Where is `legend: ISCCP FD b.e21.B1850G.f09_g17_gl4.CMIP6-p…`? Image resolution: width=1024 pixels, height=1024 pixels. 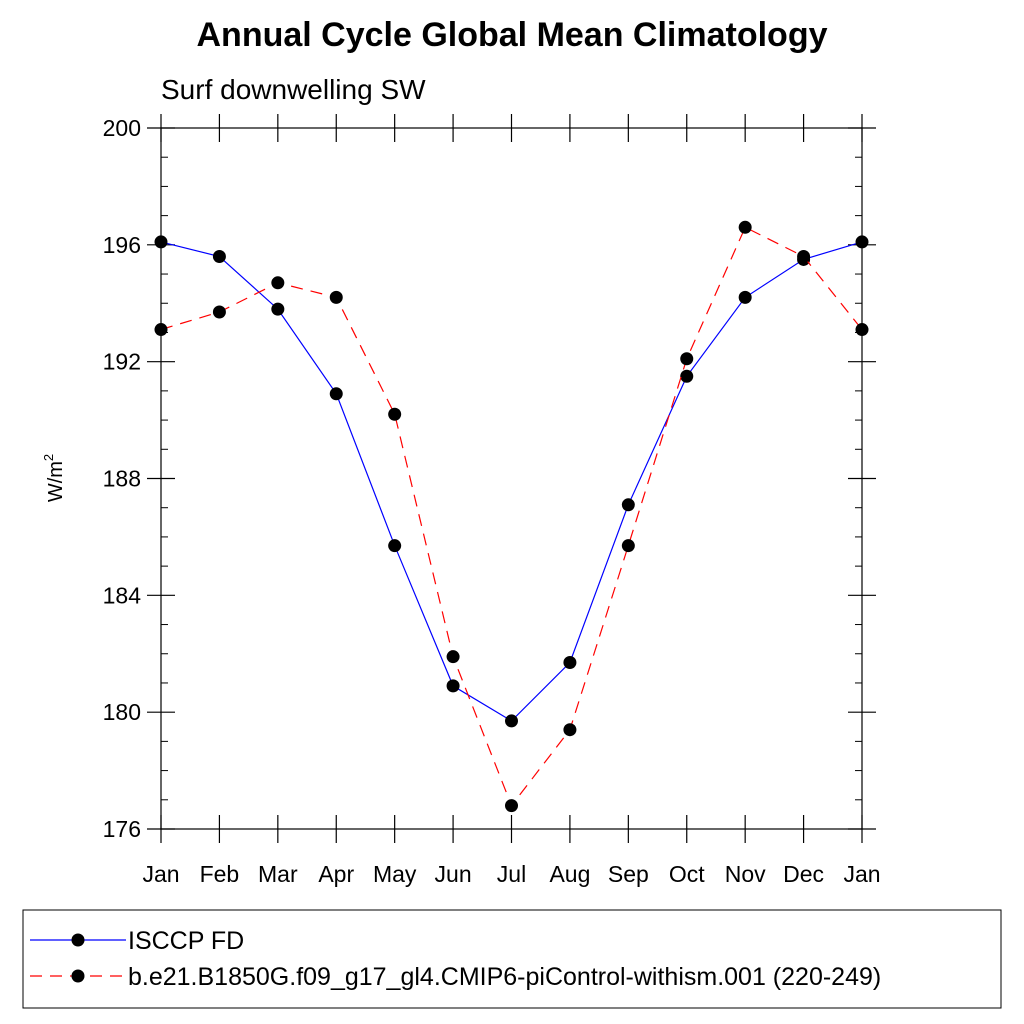
legend: ISCCP FD b.e21.B1850G.f09_g17_gl4.CMIP6-p… is located at coordinates (455, 959).